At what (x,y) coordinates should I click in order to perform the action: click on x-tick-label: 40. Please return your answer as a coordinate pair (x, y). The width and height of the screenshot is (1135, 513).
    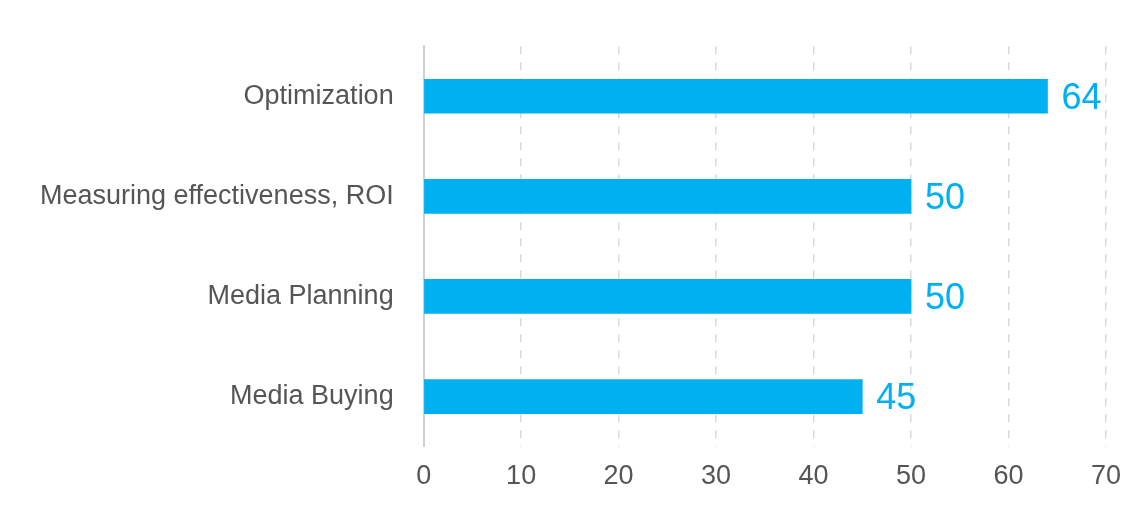
    Looking at the image, I should click on (813, 475).